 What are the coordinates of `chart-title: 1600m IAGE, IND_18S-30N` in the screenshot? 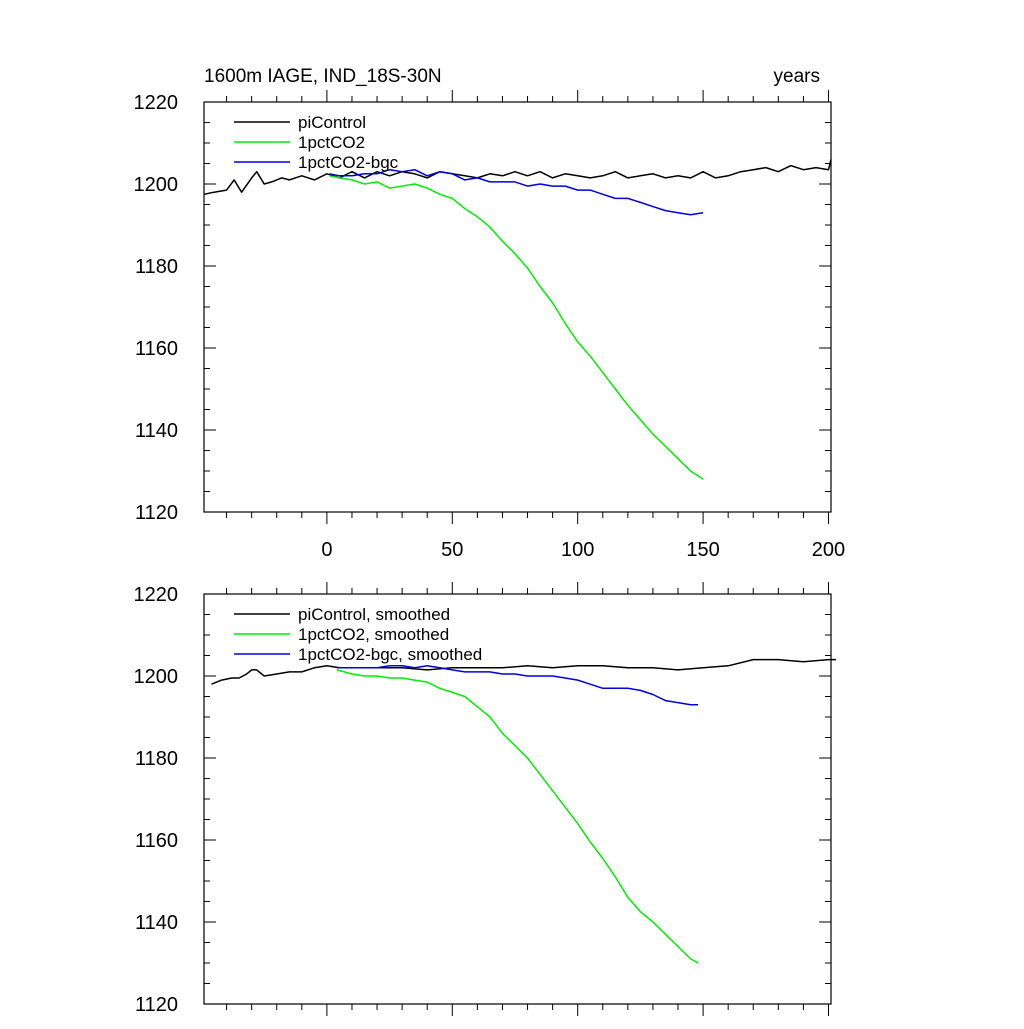 It's located at (323, 76).